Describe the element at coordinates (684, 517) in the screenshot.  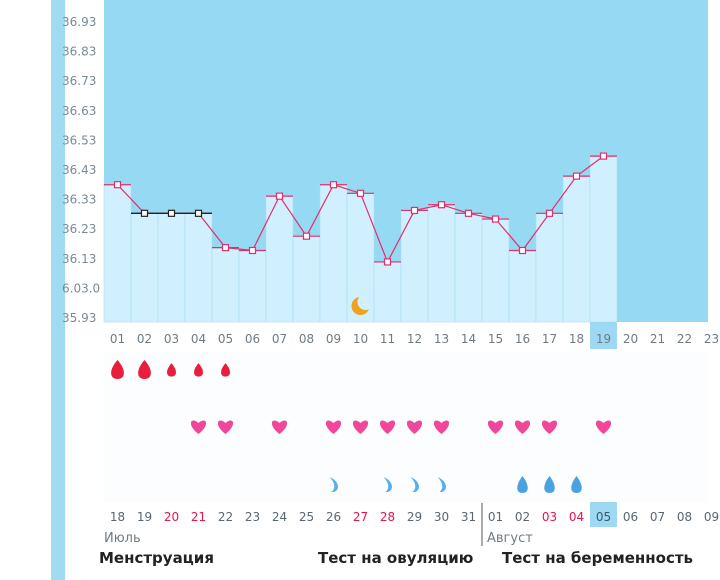
I see `calendar-date-label: 08` at that location.